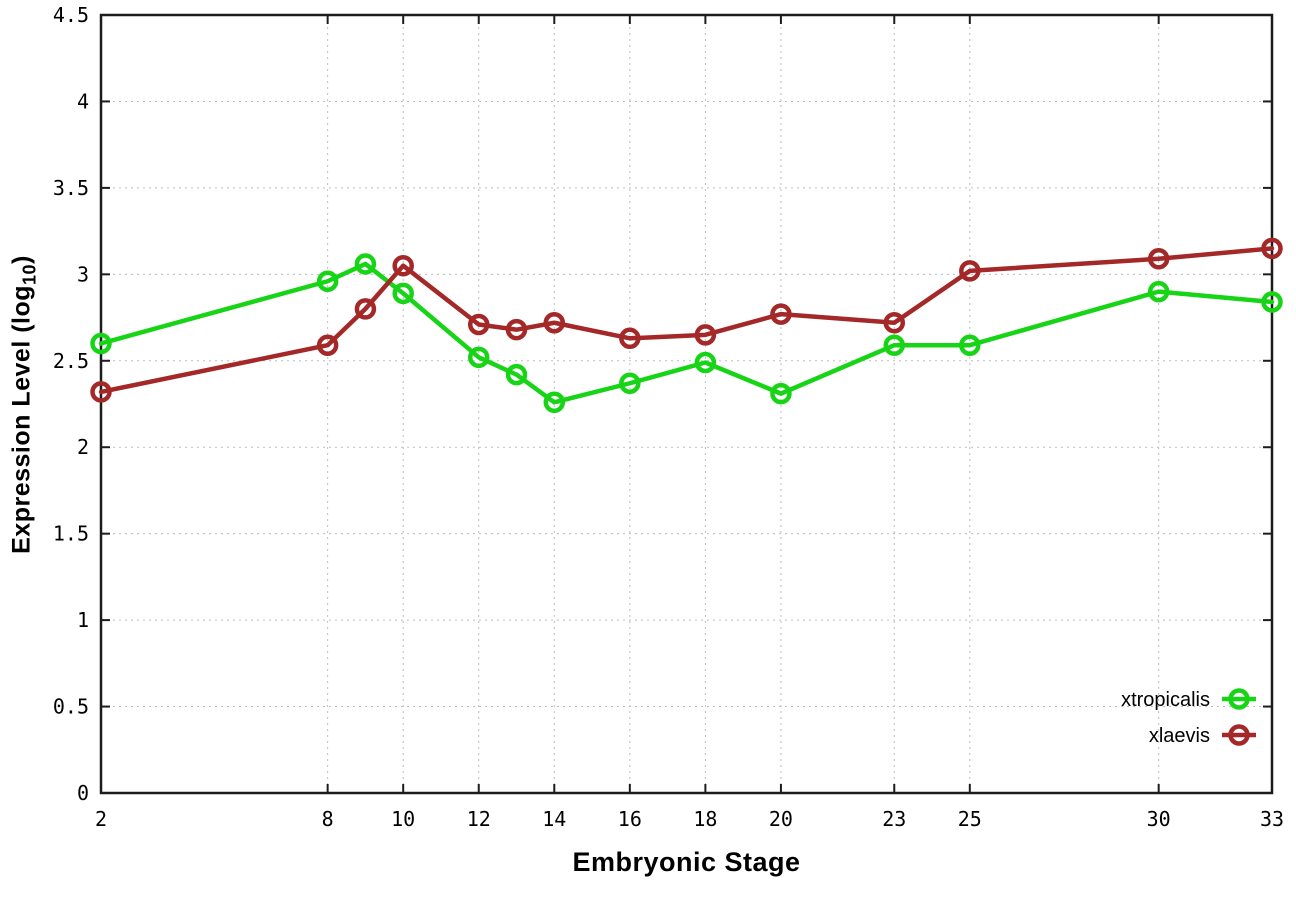 This screenshot has width=1296, height=907. Describe the element at coordinates (1239, 735) in the screenshot. I see `legend-marker-xlaevis` at that location.